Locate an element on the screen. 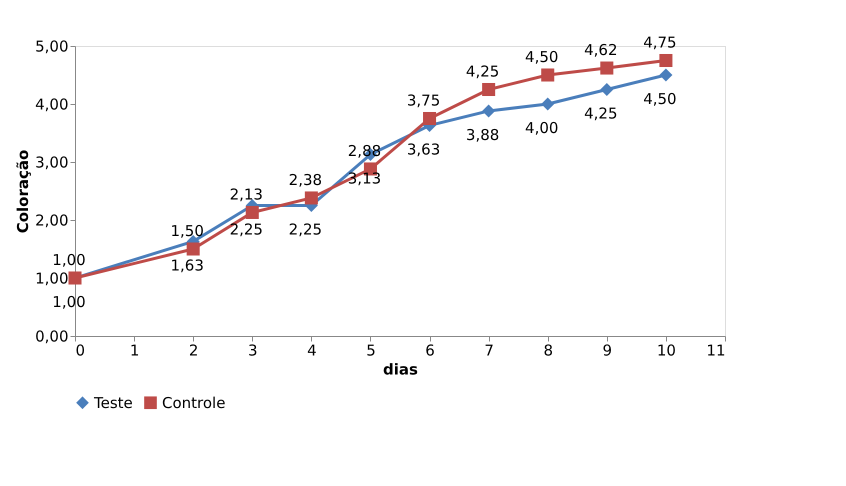 The width and height of the screenshot is (846, 486). x-axis-title: dias is located at coordinates (400, 369).